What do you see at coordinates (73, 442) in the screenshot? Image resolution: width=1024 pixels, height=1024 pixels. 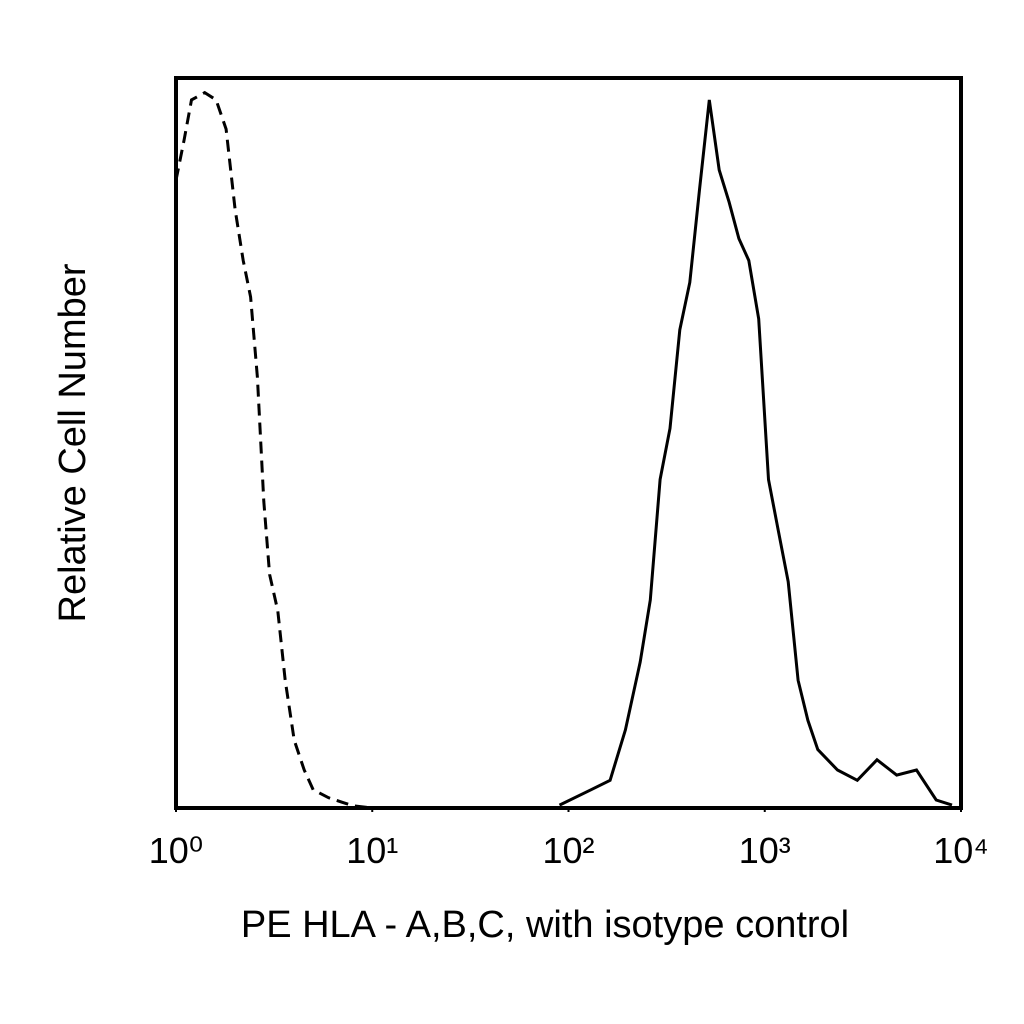 I see `y-axis-label: Relative Cell Number` at bounding box center [73, 442].